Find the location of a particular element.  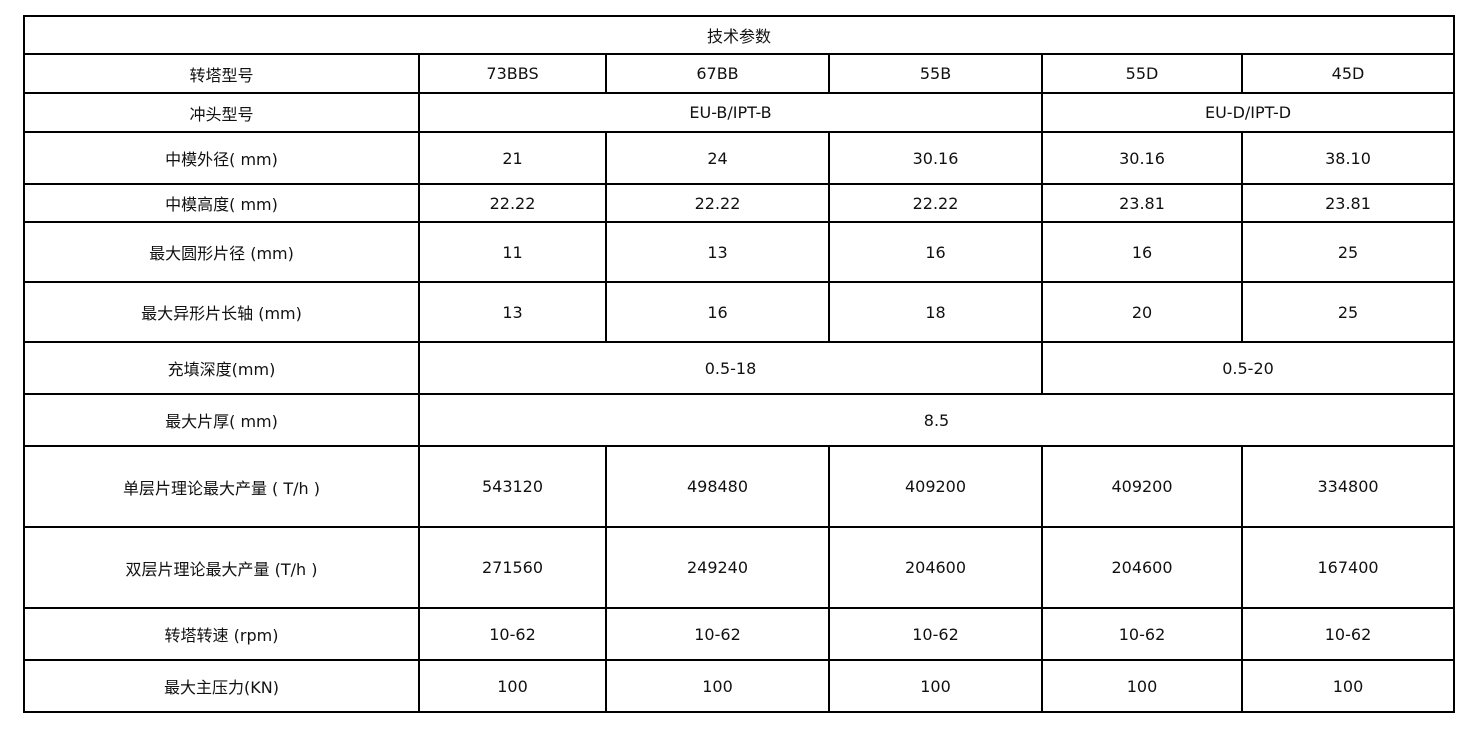

row-label: 中模高度( mm) is located at coordinates (221, 203).